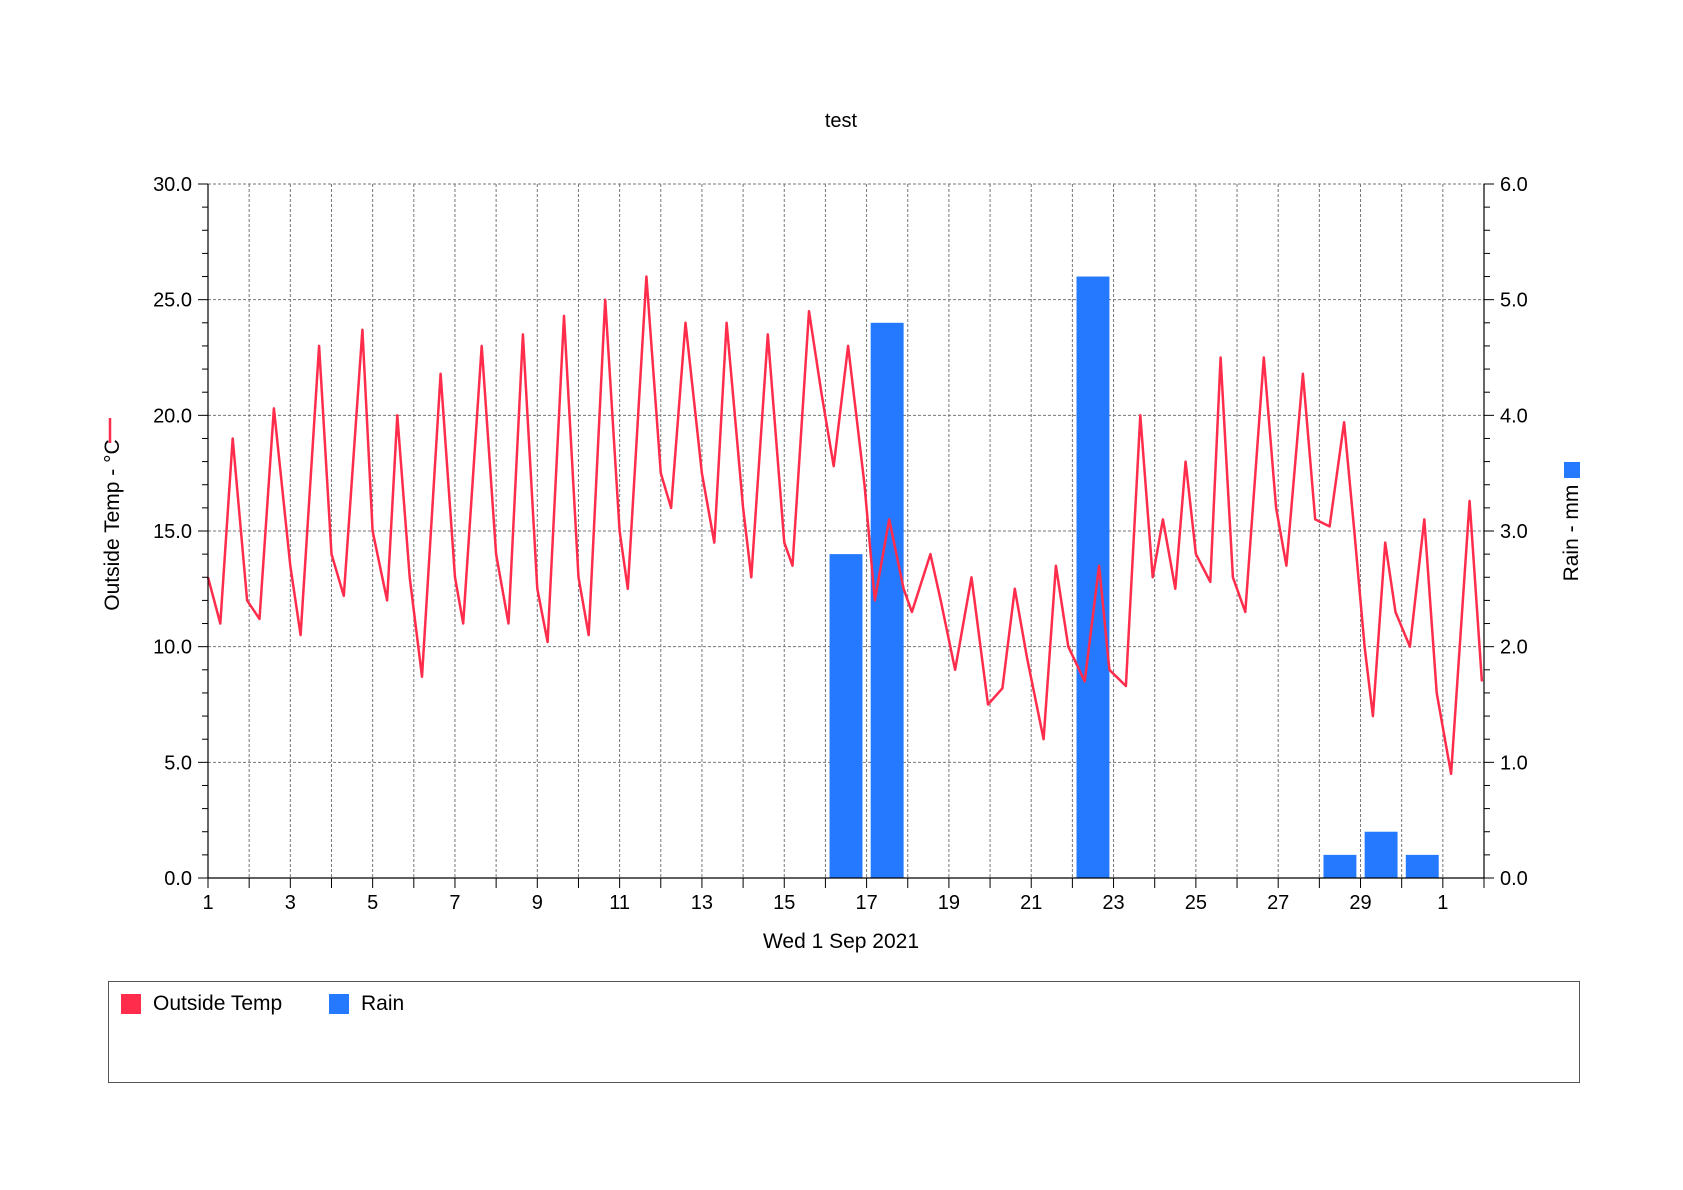  Describe the element at coordinates (841, 121) in the screenshot. I see `chart-title: test` at that location.